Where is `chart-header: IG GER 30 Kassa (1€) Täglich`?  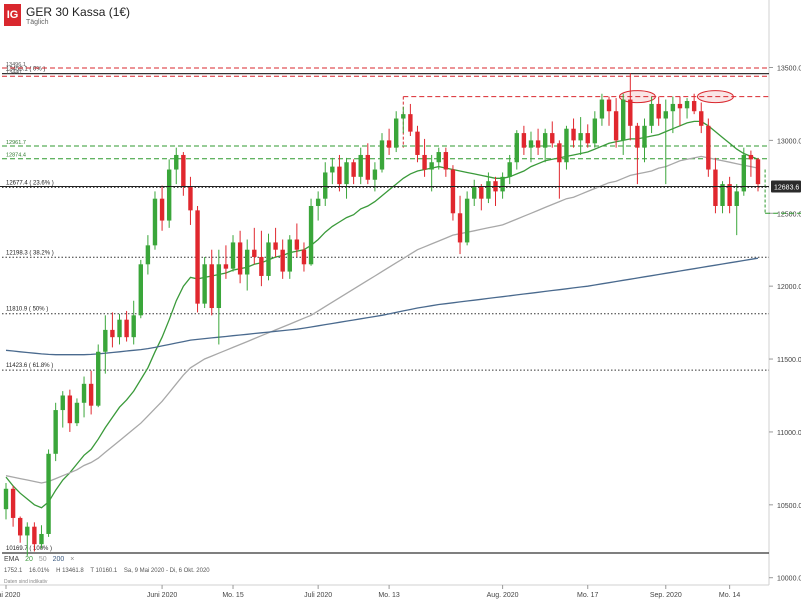
chart-header: IG GER 30 Kassa (1€) Täglich is located at coordinates (154, 19).